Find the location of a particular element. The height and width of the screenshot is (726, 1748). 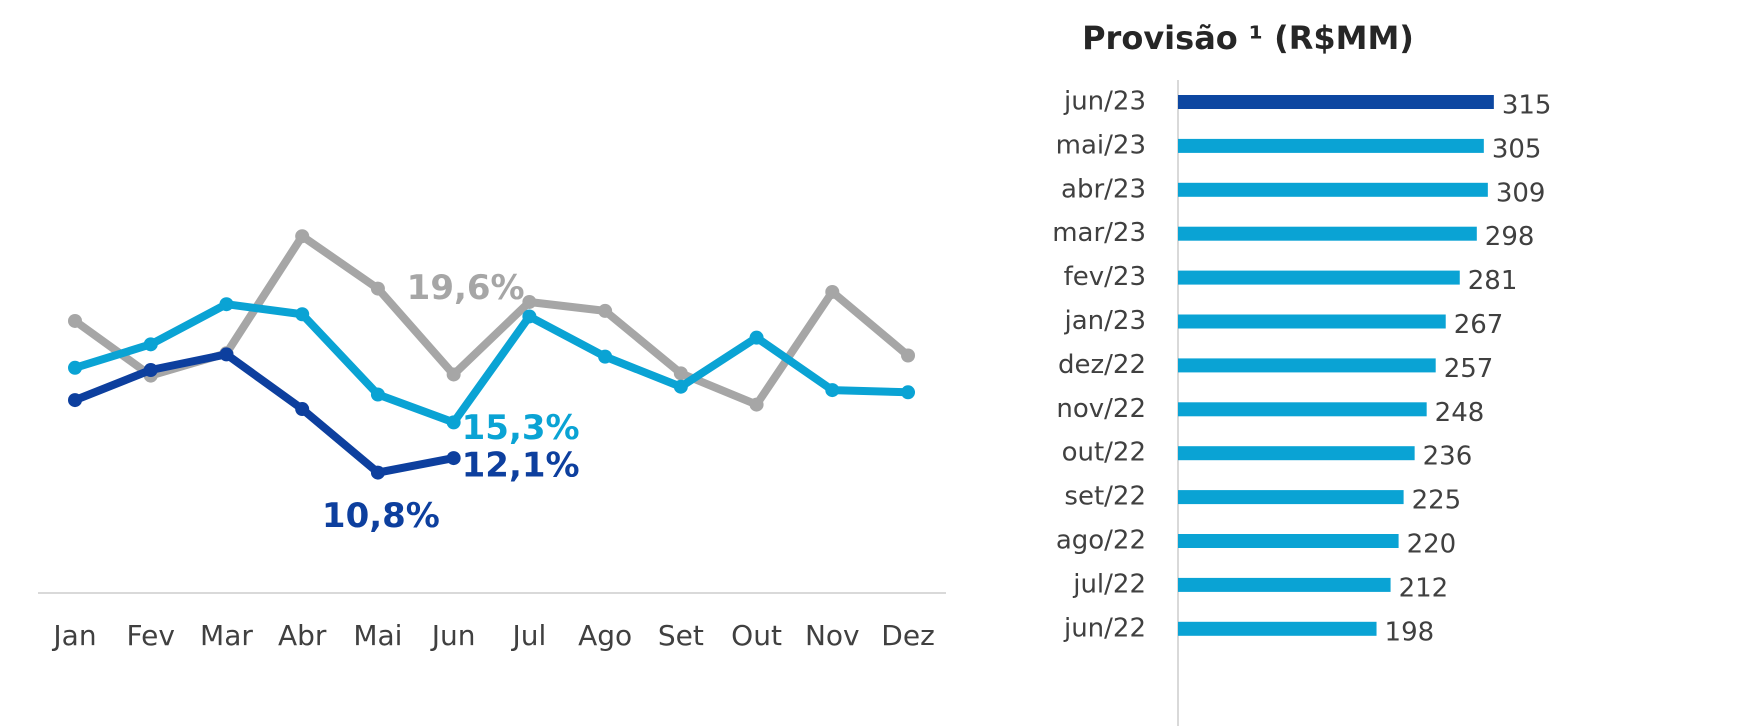

x-tick-label: Out is located at coordinates (756, 635).